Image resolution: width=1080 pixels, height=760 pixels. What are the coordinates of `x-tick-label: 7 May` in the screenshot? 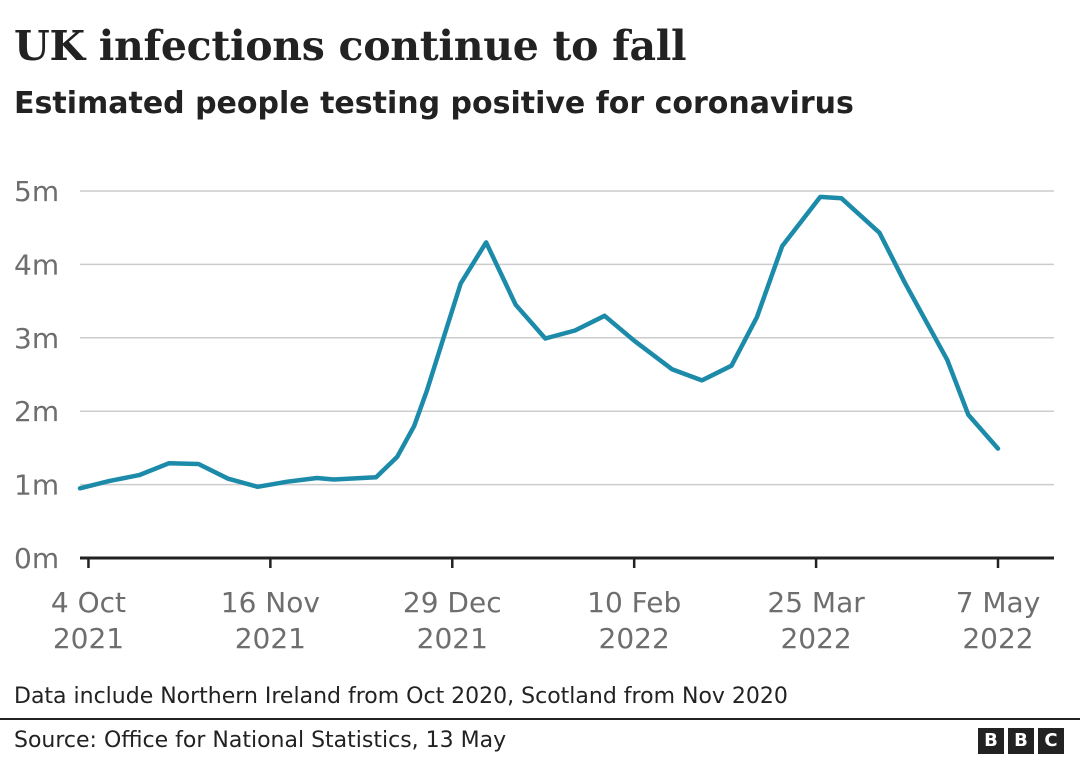 It's located at (998, 602).